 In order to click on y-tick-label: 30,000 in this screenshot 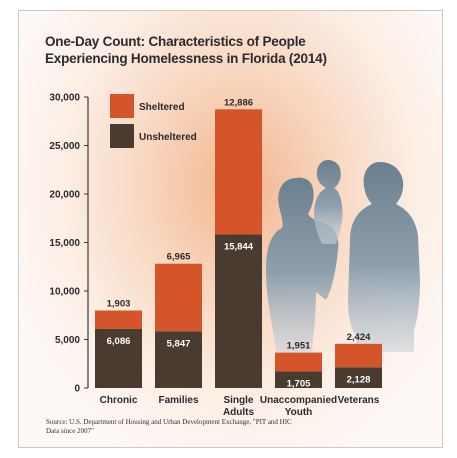, I will do `click(64, 98)`.